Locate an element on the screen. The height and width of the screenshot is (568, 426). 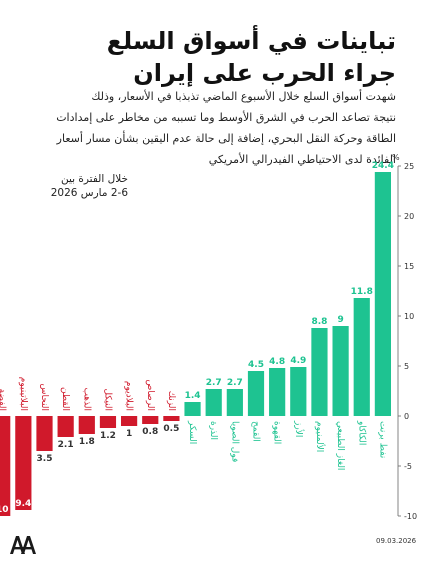
category-label-text: السكر is located at coordinates (192, 432).